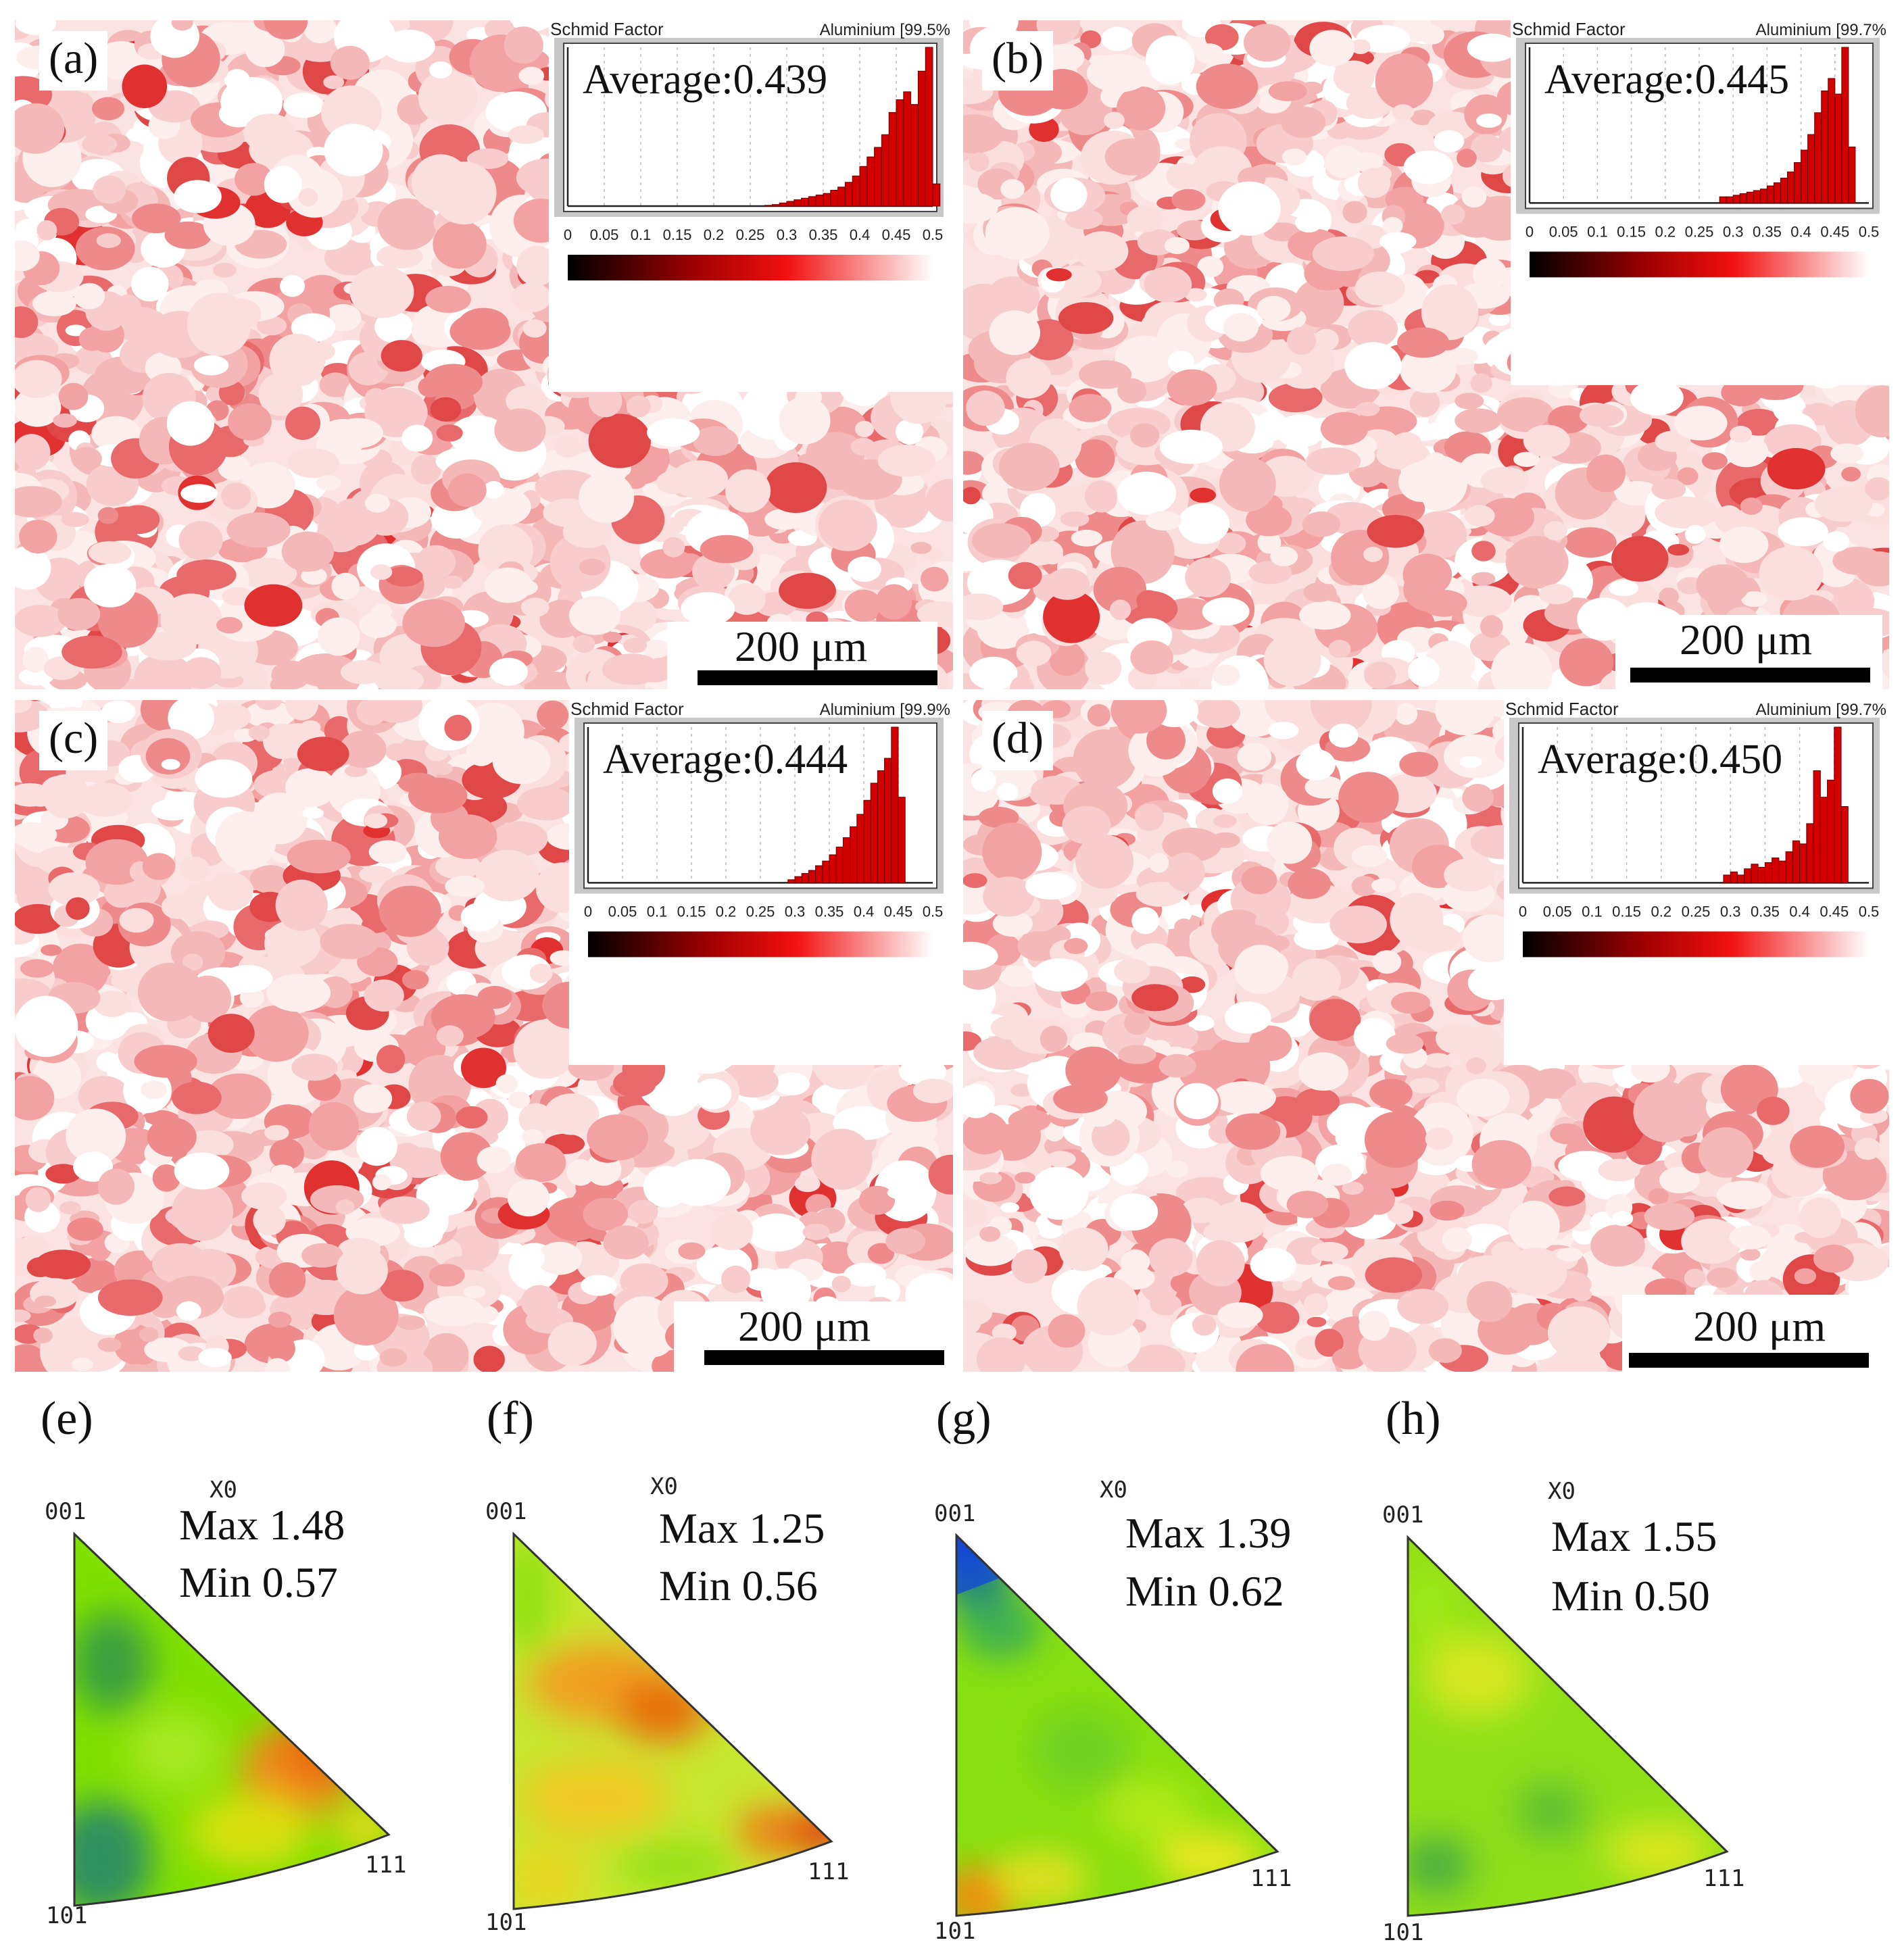 This screenshot has width=1904, height=1959. What do you see at coordinates (1597, 232) in the screenshot?
I see `x-tick-label: 0.1` at bounding box center [1597, 232].